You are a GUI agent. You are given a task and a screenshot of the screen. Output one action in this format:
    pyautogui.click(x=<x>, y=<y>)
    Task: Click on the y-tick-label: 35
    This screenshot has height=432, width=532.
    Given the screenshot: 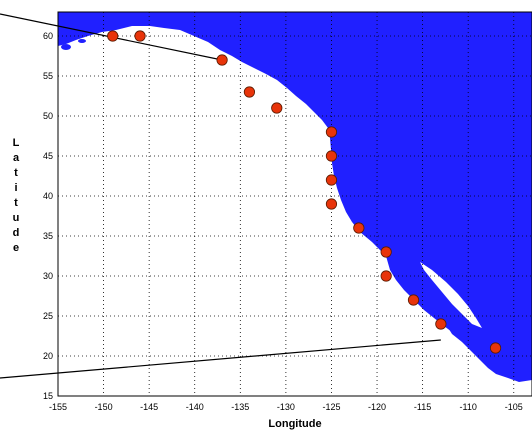 What is the action you would take?
    pyautogui.click(x=48, y=236)
    